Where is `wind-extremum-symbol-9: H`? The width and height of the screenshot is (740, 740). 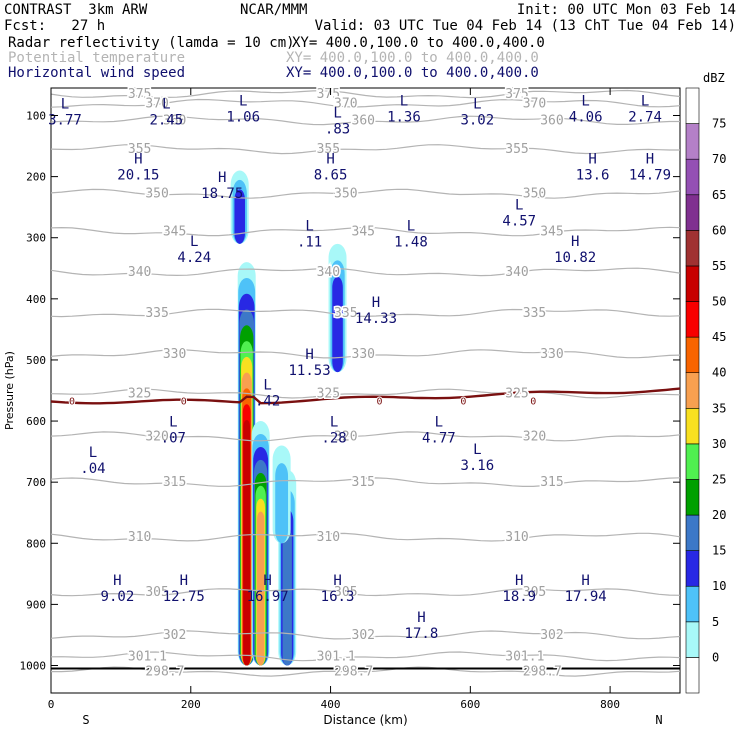
wind-extremum-symbol-9: H is located at coordinates (222, 178).